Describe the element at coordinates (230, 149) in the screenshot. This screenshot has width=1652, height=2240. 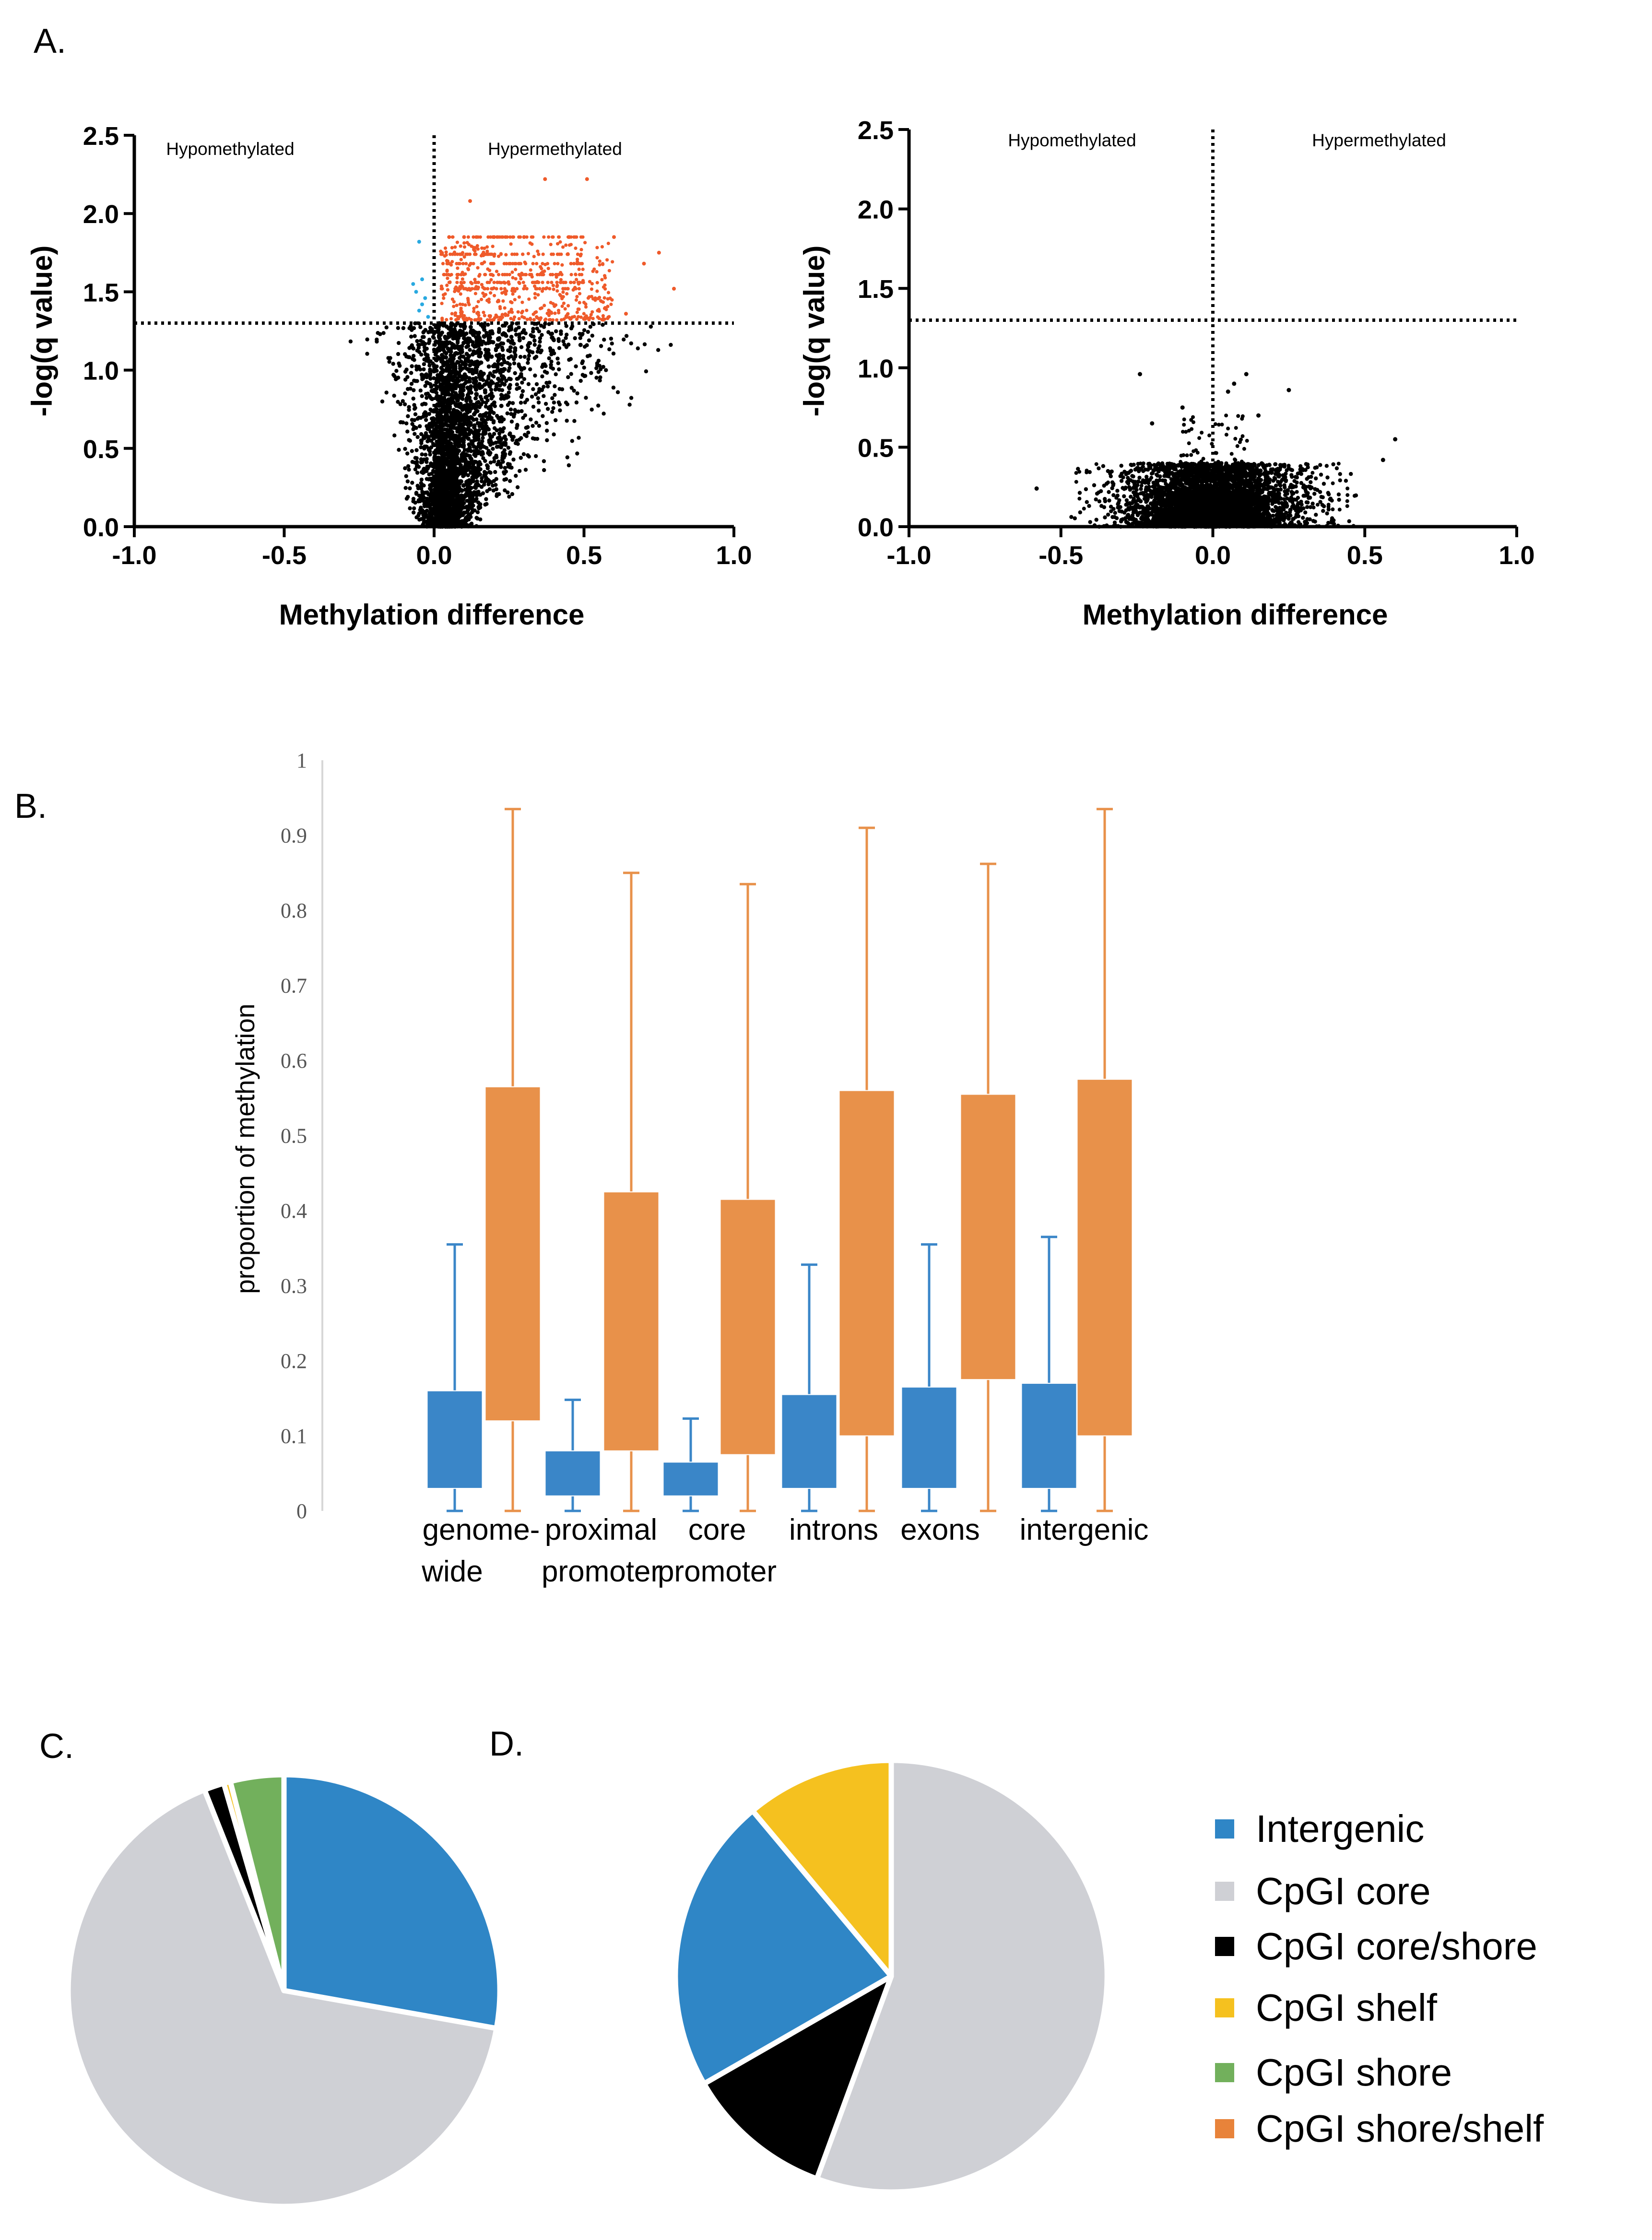
I see `hypomethylated-label-left: Hypomethylated` at that location.